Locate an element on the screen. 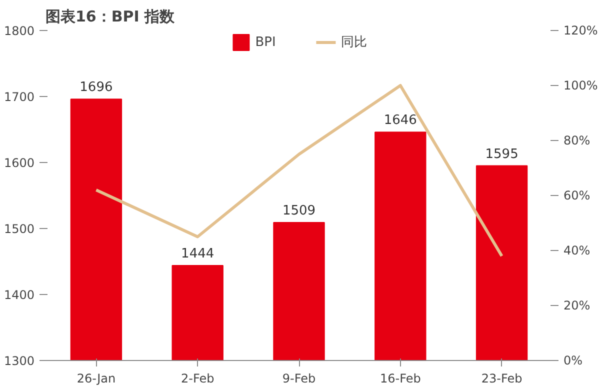 This screenshot has height=392, width=605. legend-label: 同比 is located at coordinates (353, 42).